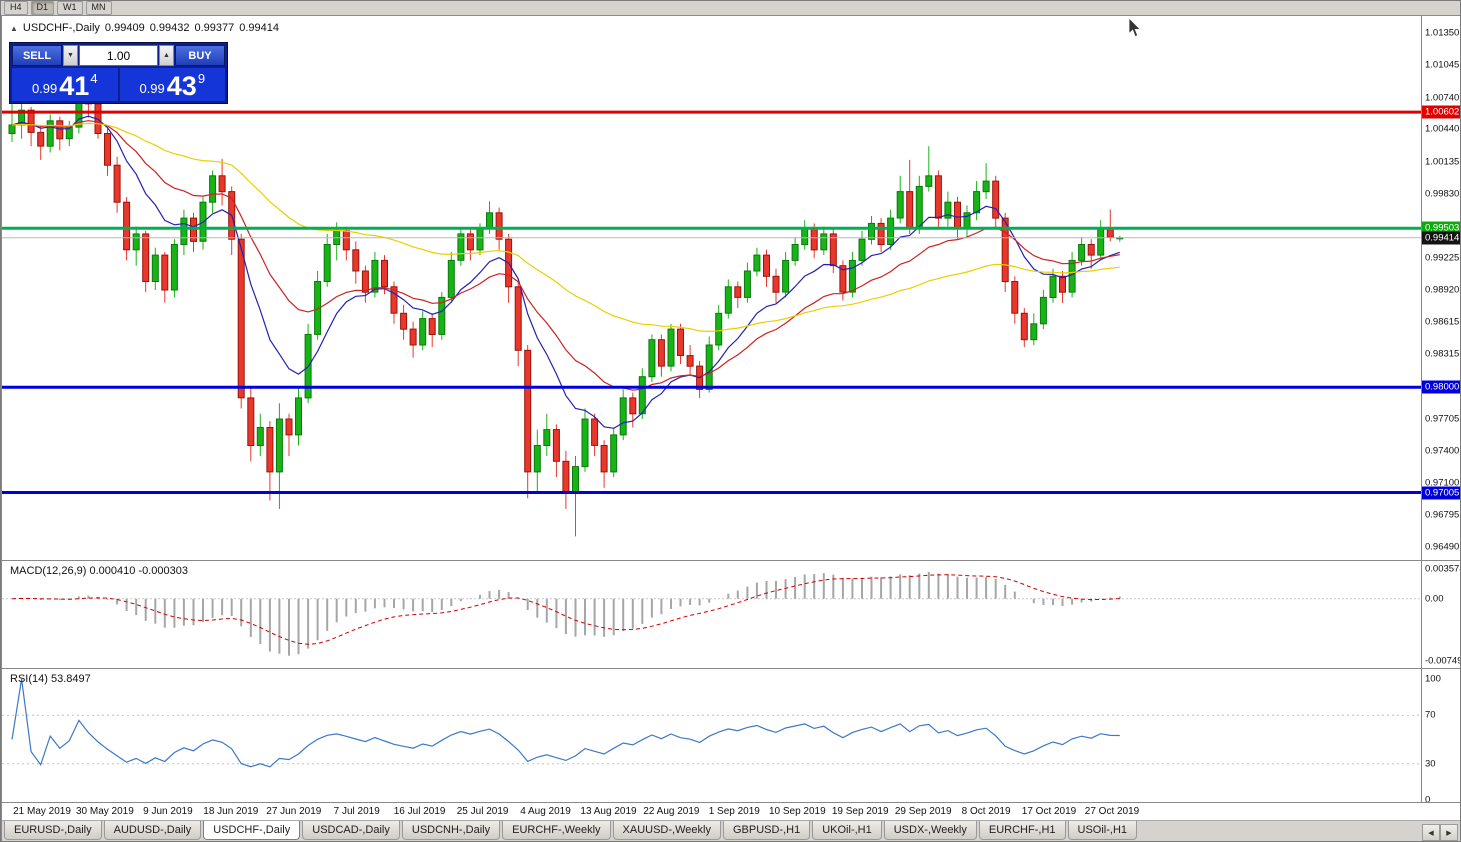 This screenshot has height=842, width=1461. What do you see at coordinates (1440, 737) in the screenshot?
I see `rsi-axis: 100 70 30 0` at bounding box center [1440, 737].